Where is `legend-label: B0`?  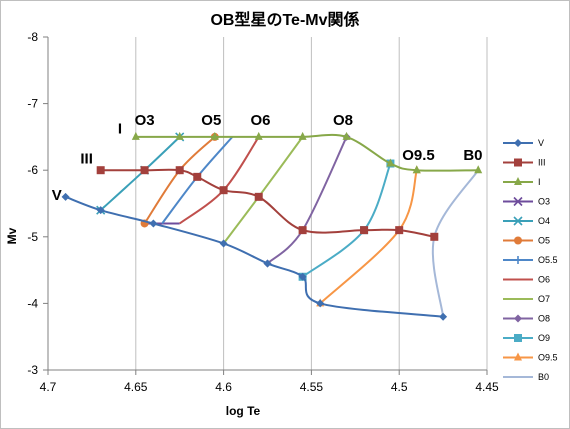
legend-label: B0 is located at coordinates (543, 377).